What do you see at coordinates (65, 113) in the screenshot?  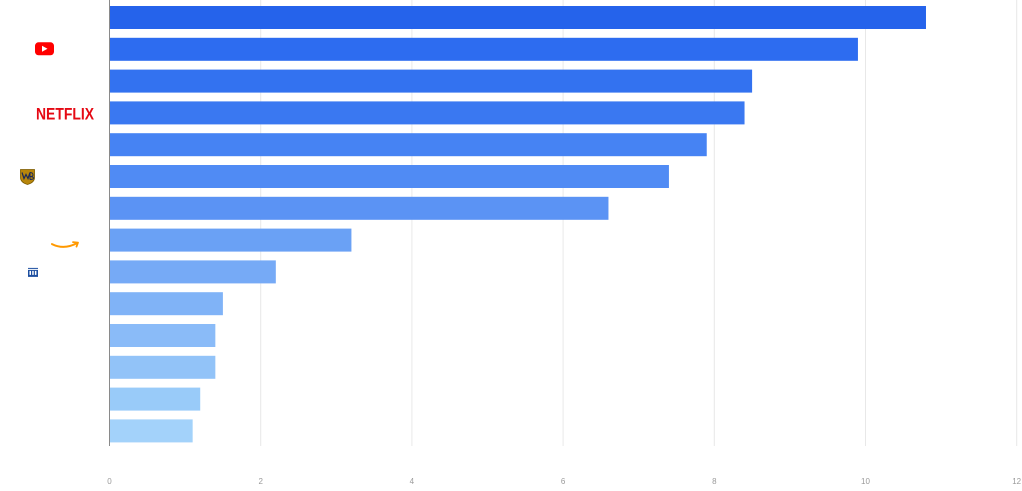 I see `netflix-logo: NETFLIX` at bounding box center [65, 113].